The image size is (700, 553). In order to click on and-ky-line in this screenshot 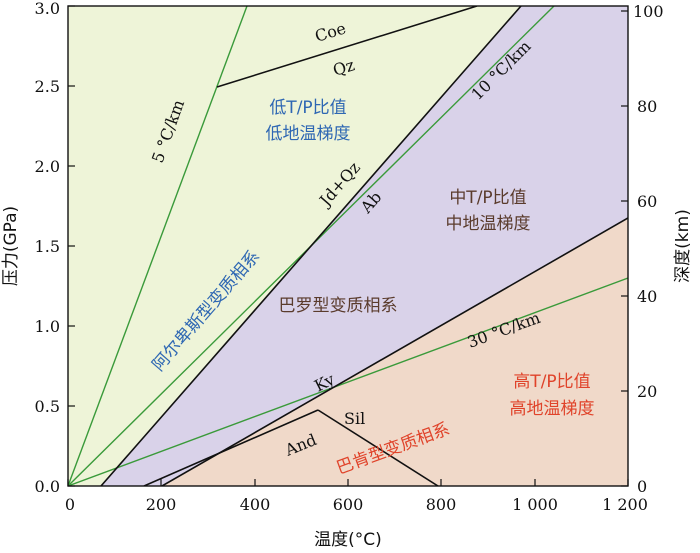, I will do `click(231, 447)`.